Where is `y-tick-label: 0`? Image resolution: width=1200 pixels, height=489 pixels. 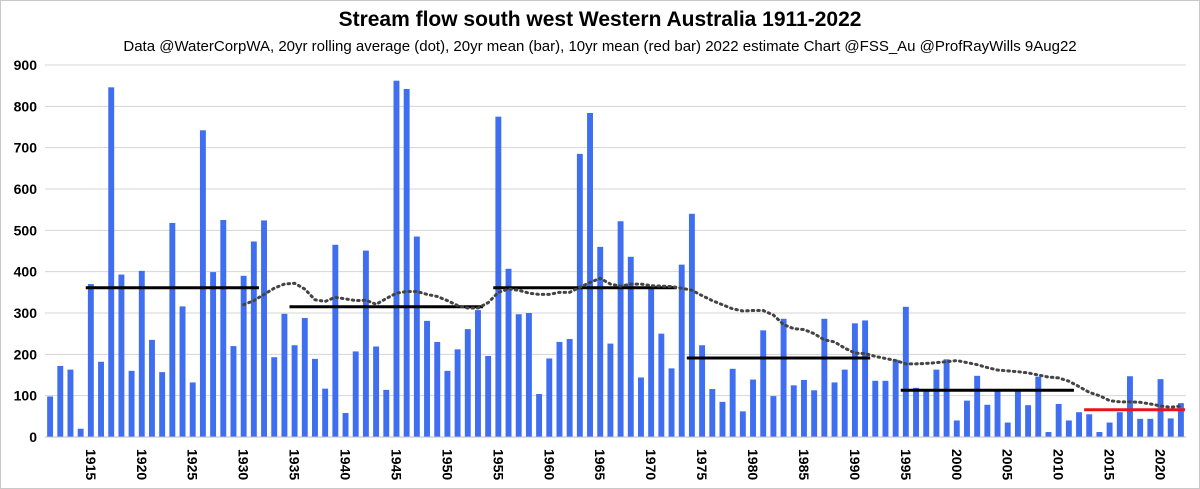 y-tick-label: 0 is located at coordinates (33, 437).